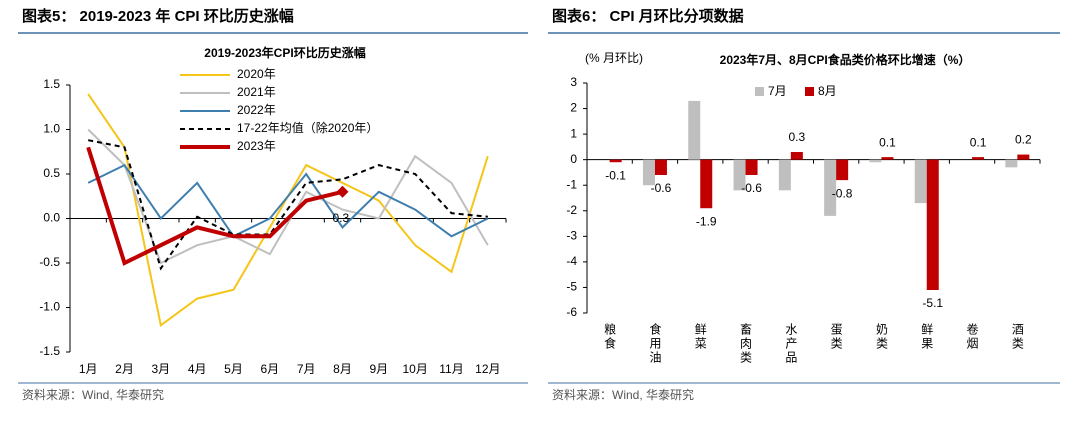  I want to click on data-label: 0.2, so click(1023, 140).